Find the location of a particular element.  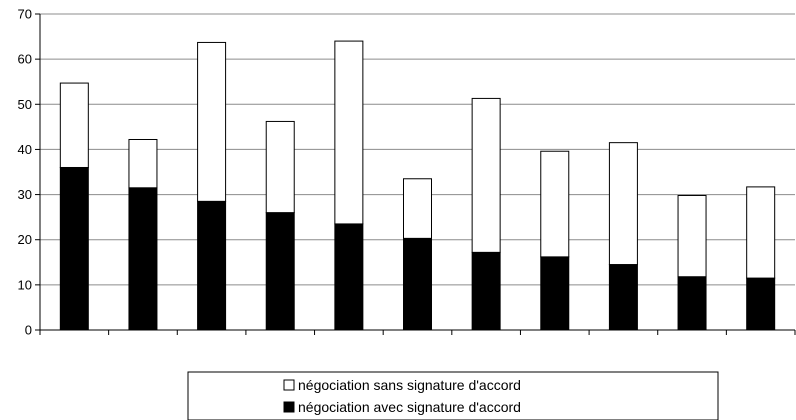

y-tick-label: 40 is located at coordinates (25, 149).